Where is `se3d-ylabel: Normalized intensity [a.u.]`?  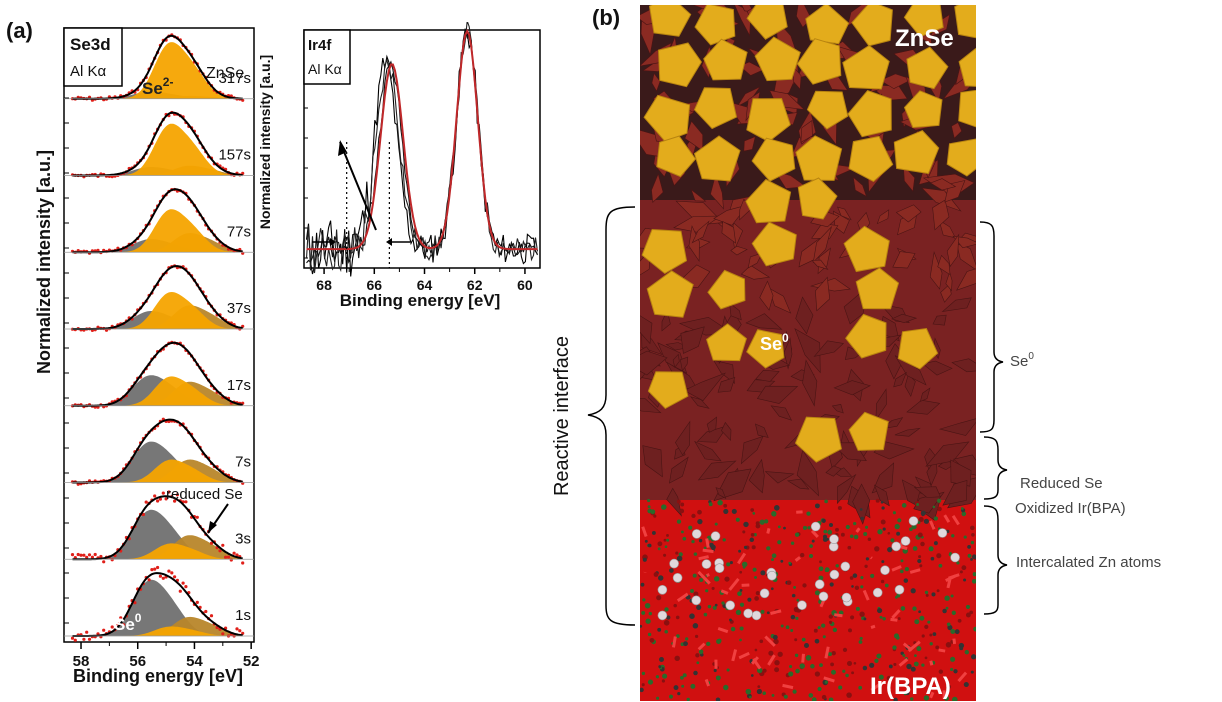
se3d-ylabel: Normalized intensity [a.u.] is located at coordinates (44, 262).